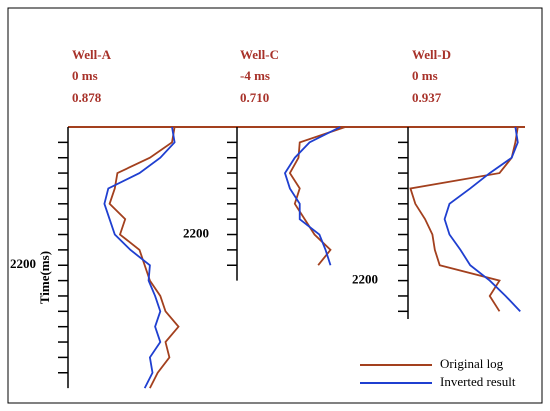 The image size is (550, 411). I want to click on legend-label: Inverted result, so click(478, 381).